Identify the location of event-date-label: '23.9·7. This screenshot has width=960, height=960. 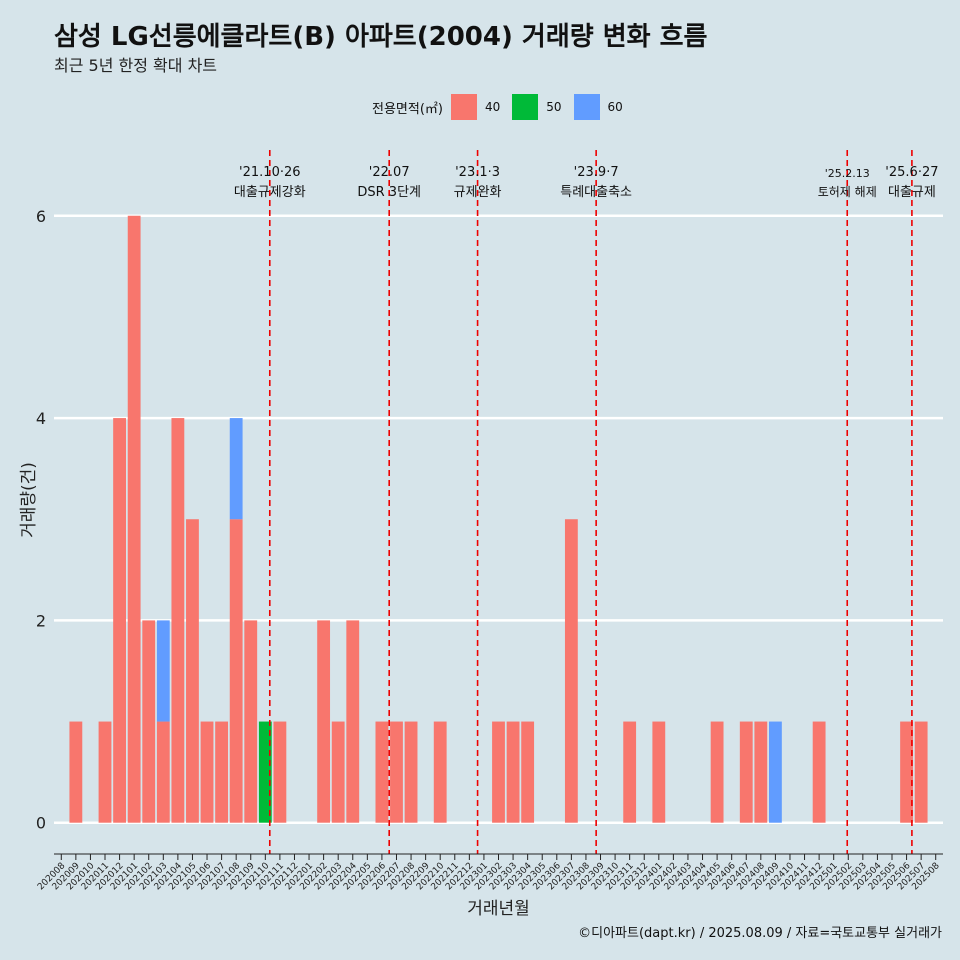
(596, 172).